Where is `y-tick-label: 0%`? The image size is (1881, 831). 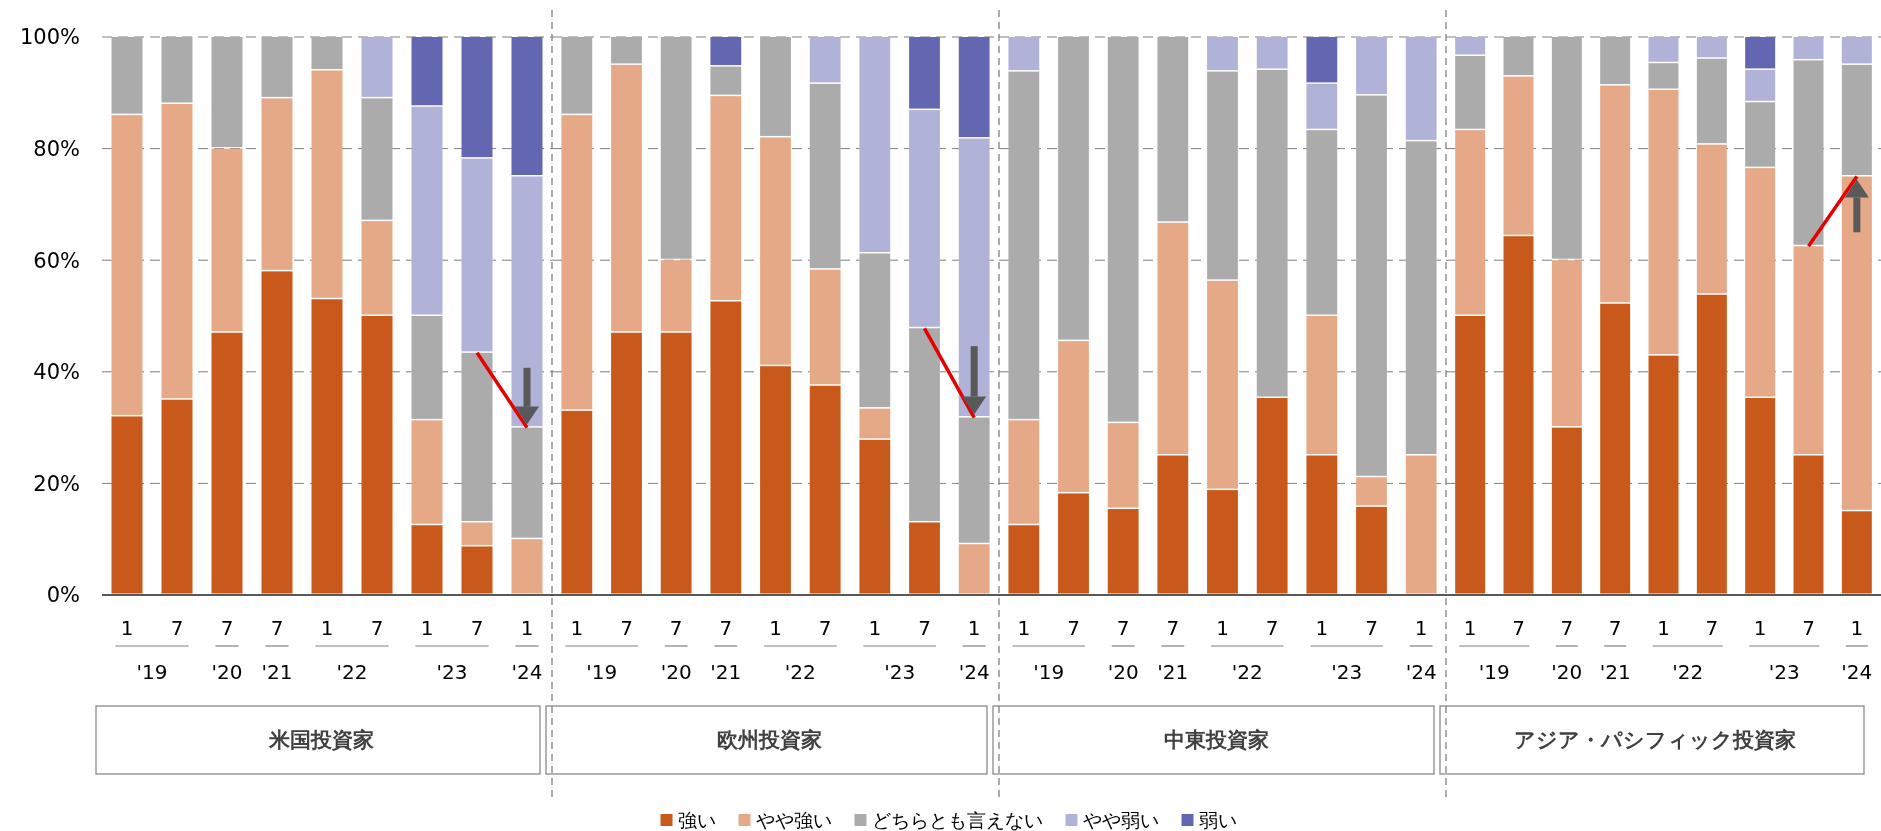 y-tick-label: 0% is located at coordinates (63, 595).